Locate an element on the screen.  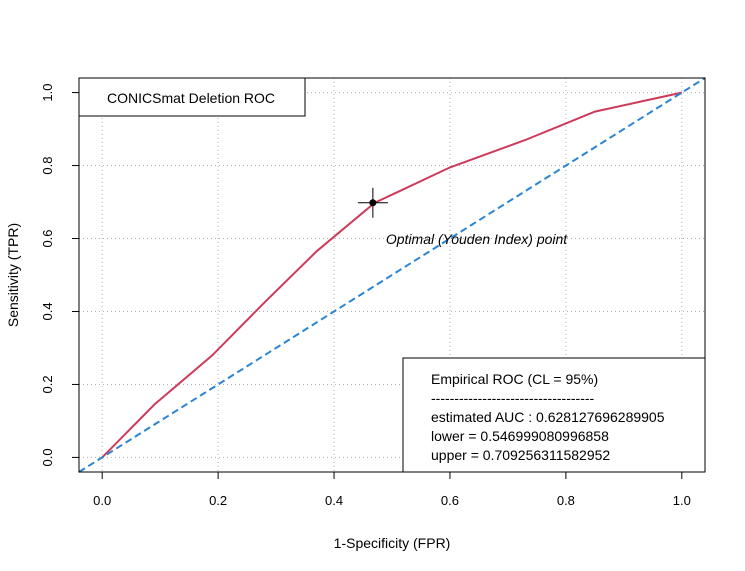
legend-line-lower: lower = 0.546999080996858 is located at coordinates (520, 436).